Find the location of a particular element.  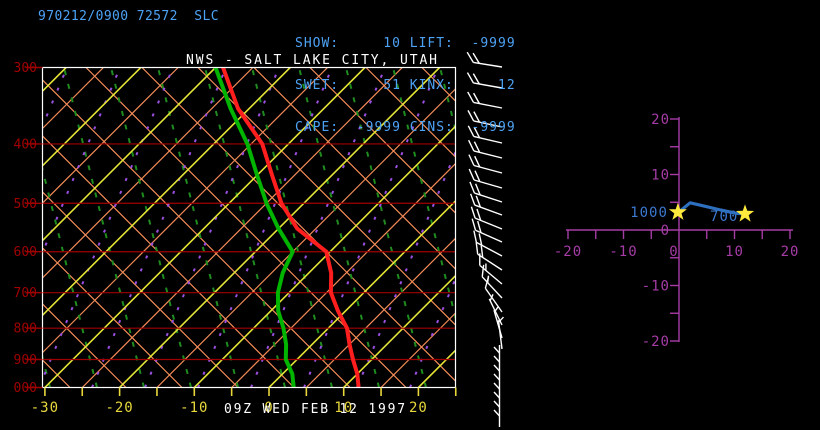

pressure-label: 400 is located at coordinates (25, 144).